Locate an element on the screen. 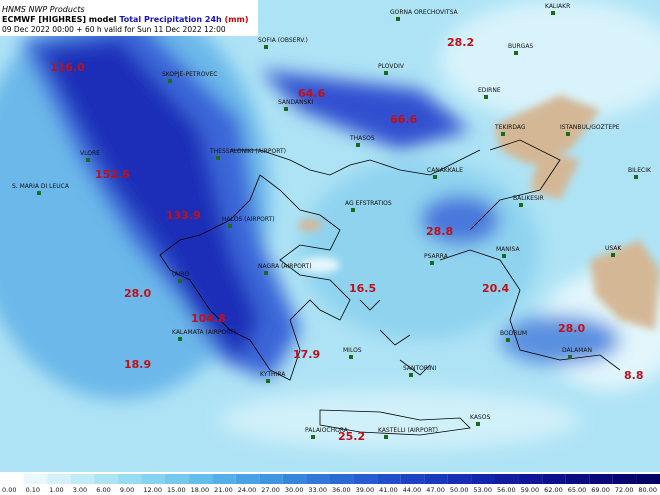 The height and width of the screenshot is (495, 660). station-name: ISTANBUL/GOZTEPE is located at coordinates (590, 127).